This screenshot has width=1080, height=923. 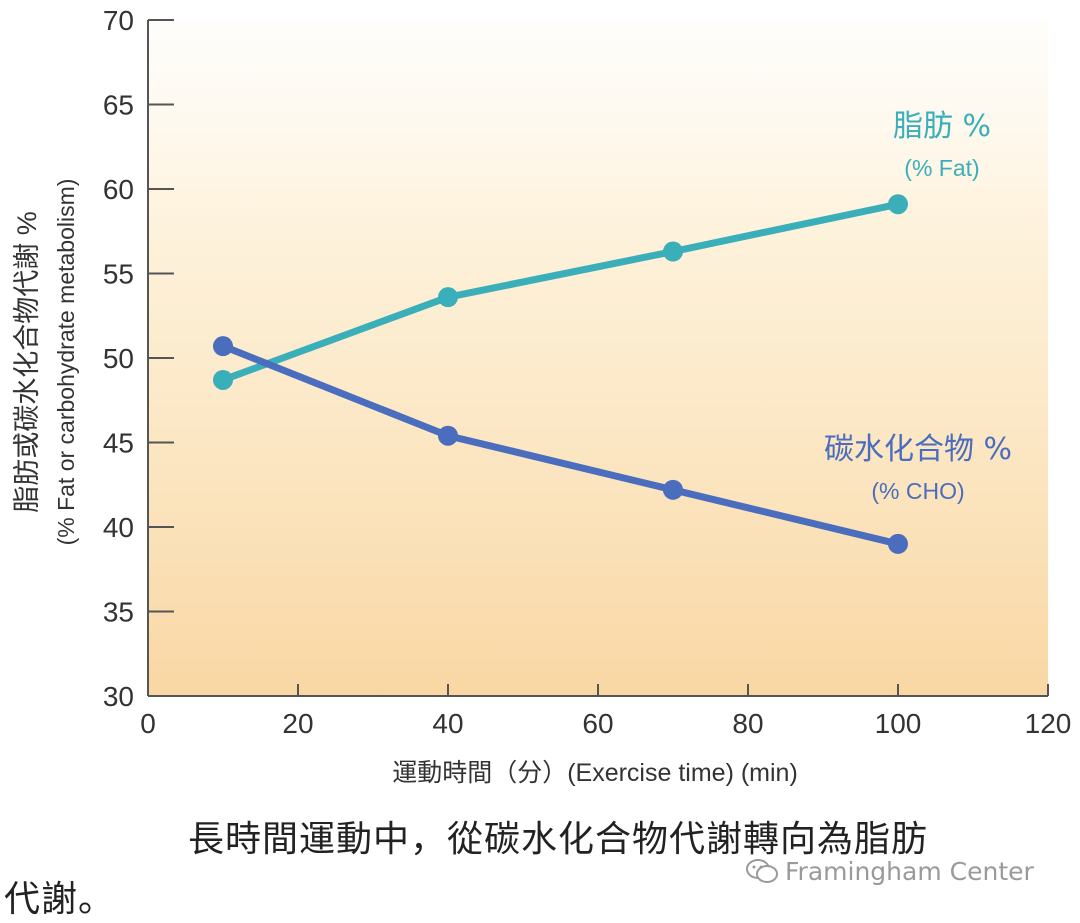 What do you see at coordinates (917, 491) in the screenshot?
I see `series-label-en-cho: (% CHO)` at bounding box center [917, 491].